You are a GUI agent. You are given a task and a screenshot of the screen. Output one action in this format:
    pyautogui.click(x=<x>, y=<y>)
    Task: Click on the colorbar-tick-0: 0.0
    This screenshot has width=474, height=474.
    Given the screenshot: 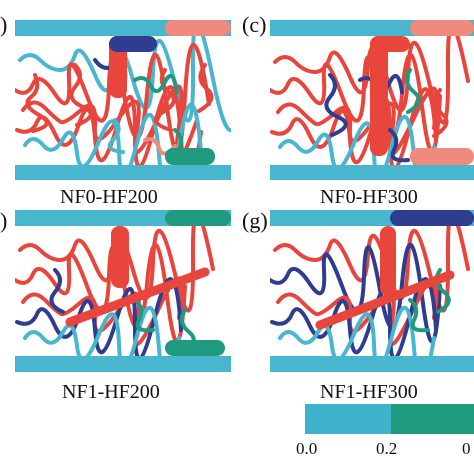 What is the action you would take?
    pyautogui.click(x=307, y=448)
    